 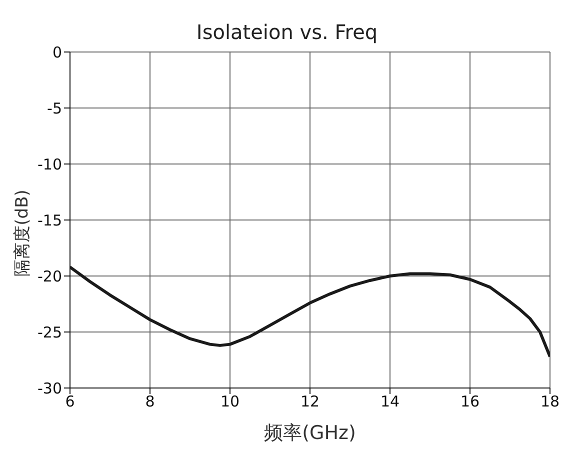 I want to click on y-tick-label: -25, so click(x=50, y=332).